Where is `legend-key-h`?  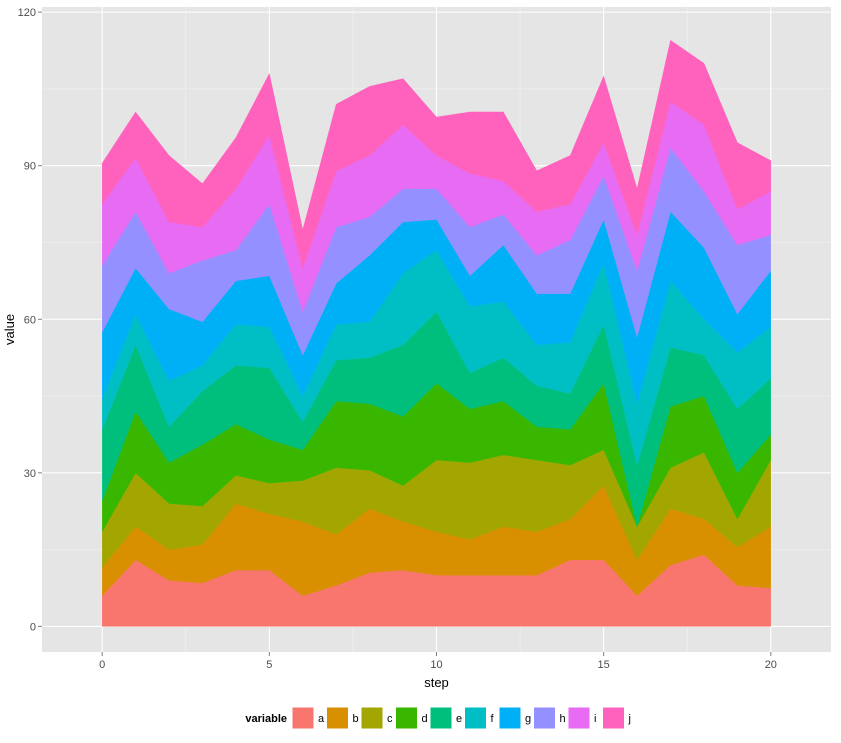 legend-key-h is located at coordinates (544, 718).